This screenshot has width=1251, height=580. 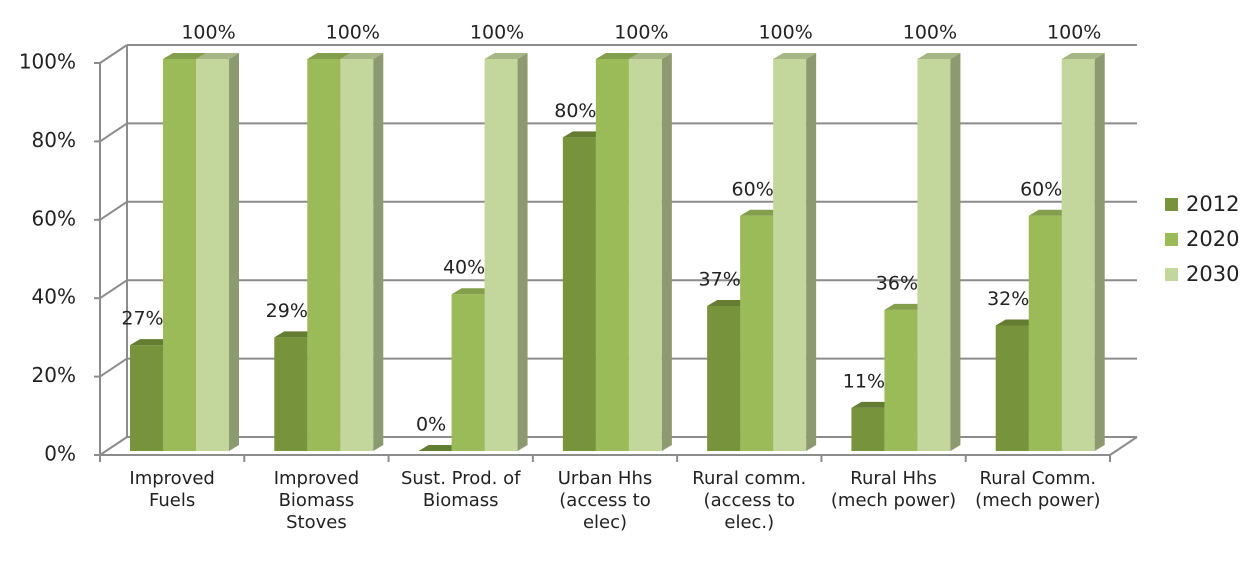 I want to click on legend-label: 2020, so click(x=1212, y=239).